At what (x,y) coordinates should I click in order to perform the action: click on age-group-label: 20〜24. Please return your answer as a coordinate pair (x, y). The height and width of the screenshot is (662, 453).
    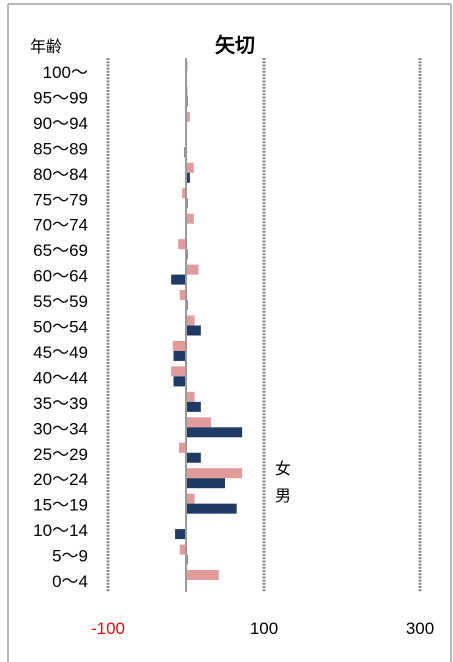
    Looking at the image, I should click on (60, 479).